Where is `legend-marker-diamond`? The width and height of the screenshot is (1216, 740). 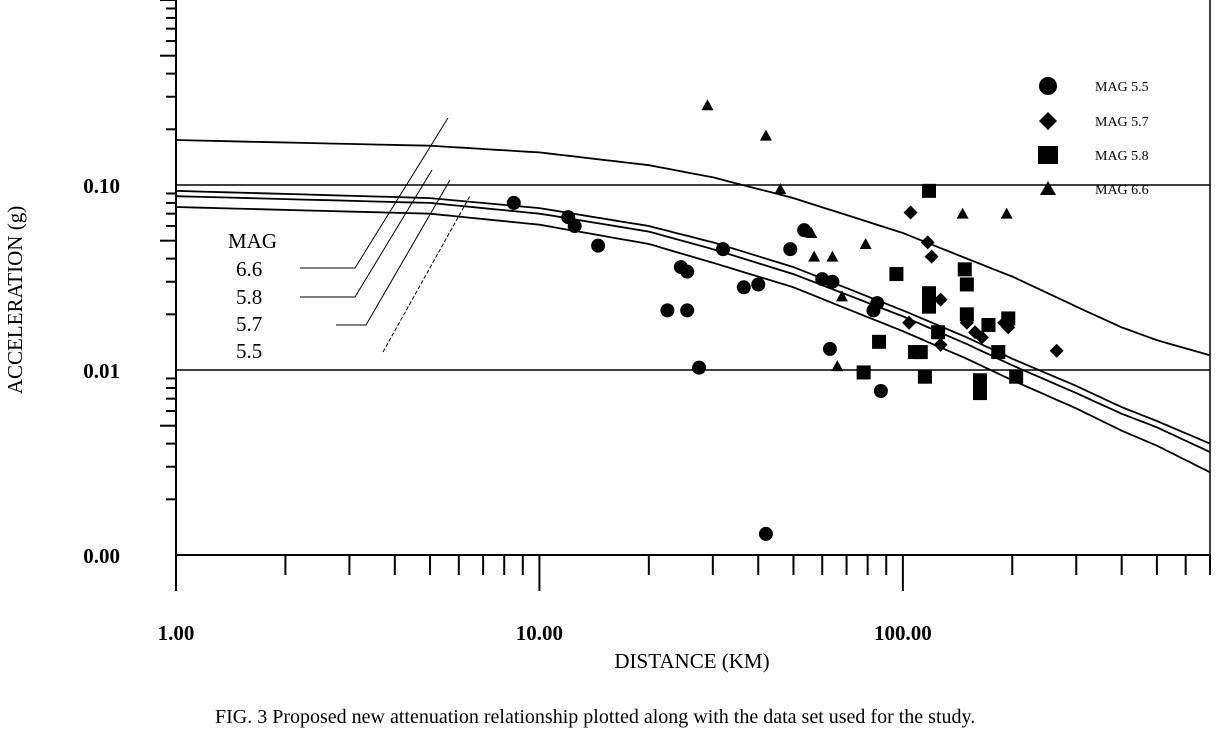
legend-marker-diamond is located at coordinates (1048, 121).